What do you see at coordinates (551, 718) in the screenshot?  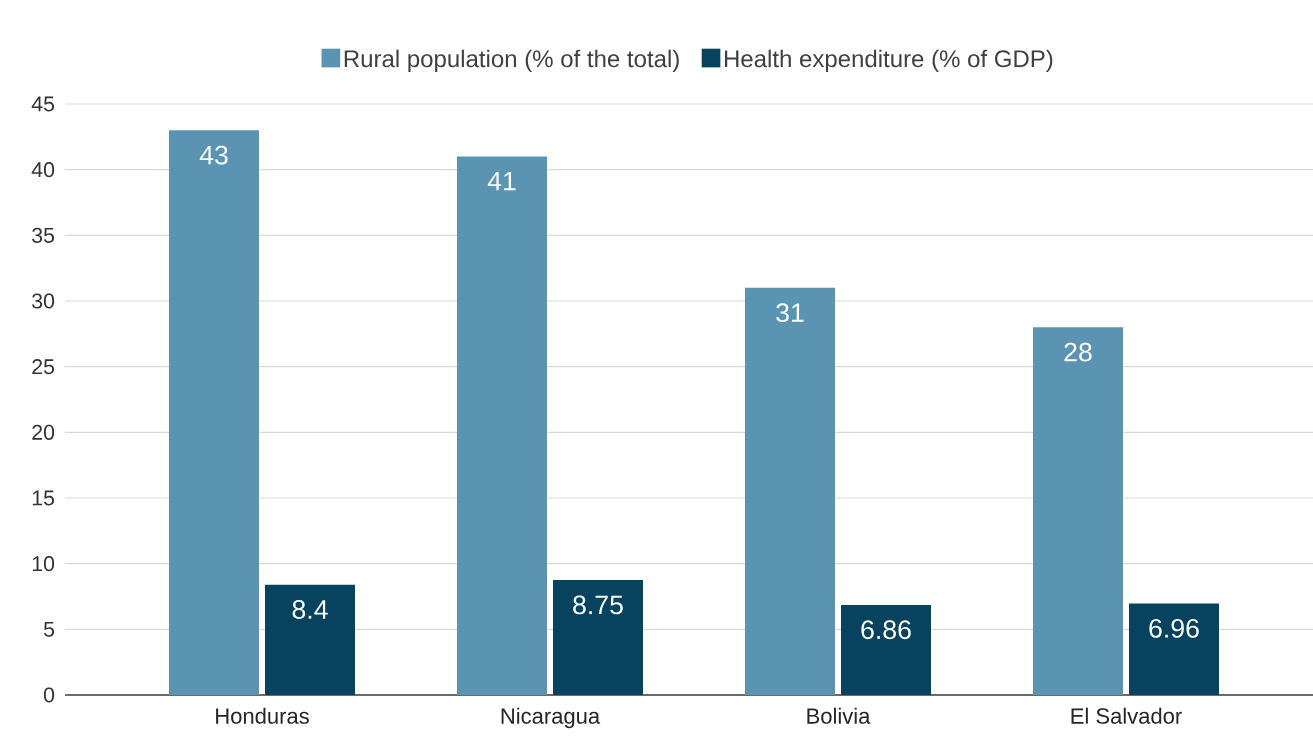 I see `x-tick-label: Nicaragua` at bounding box center [551, 718].